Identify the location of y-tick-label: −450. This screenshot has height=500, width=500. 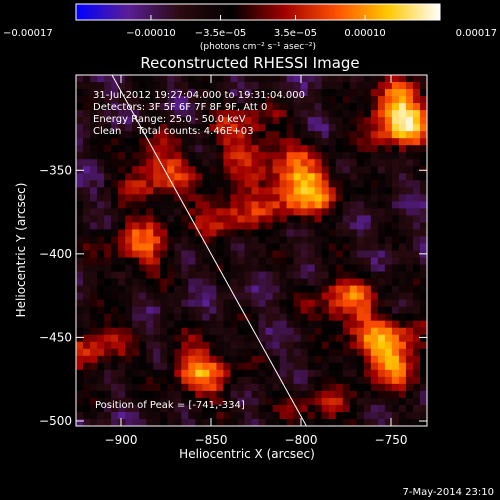
(55, 337).